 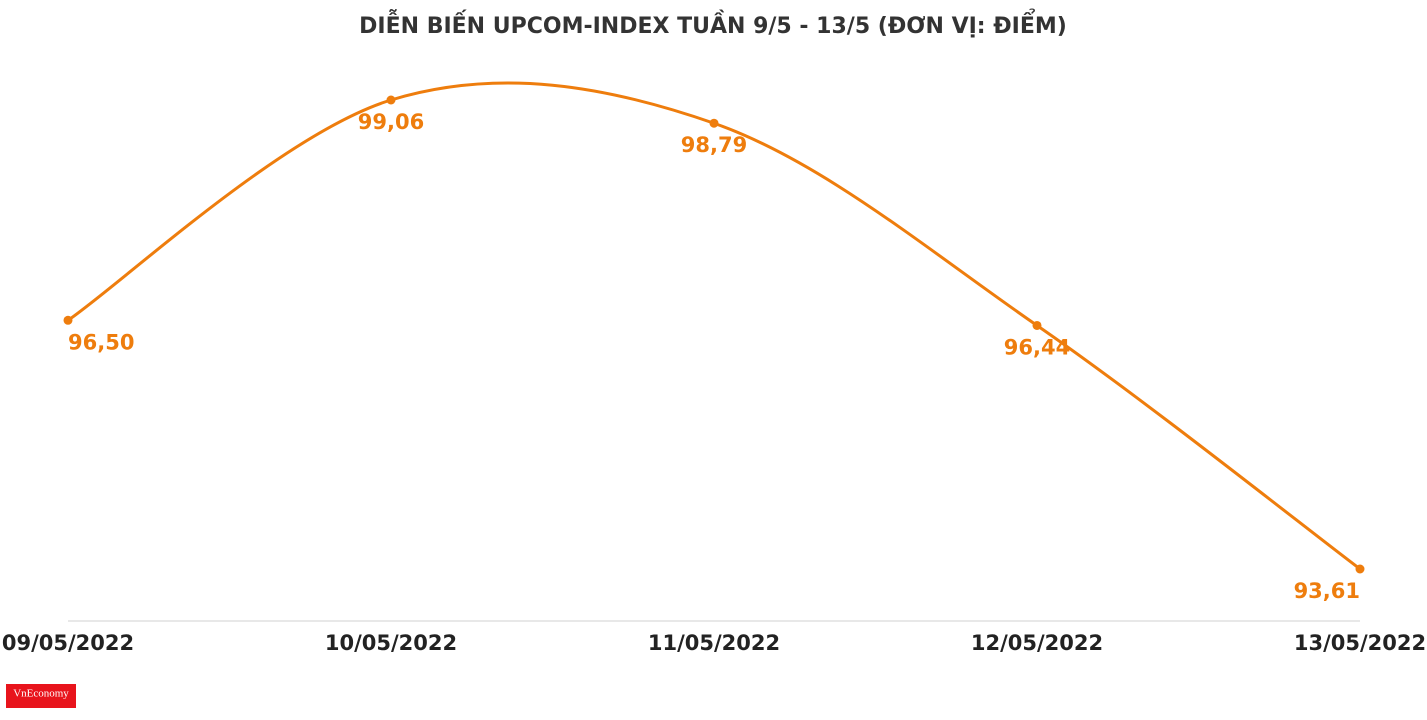 What do you see at coordinates (391, 643) in the screenshot?
I see `x-tick-label: 10/05/2022` at bounding box center [391, 643].